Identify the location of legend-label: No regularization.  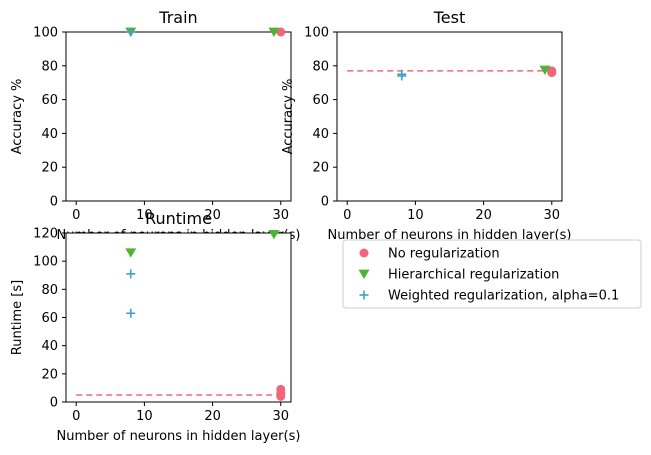
(444, 254).